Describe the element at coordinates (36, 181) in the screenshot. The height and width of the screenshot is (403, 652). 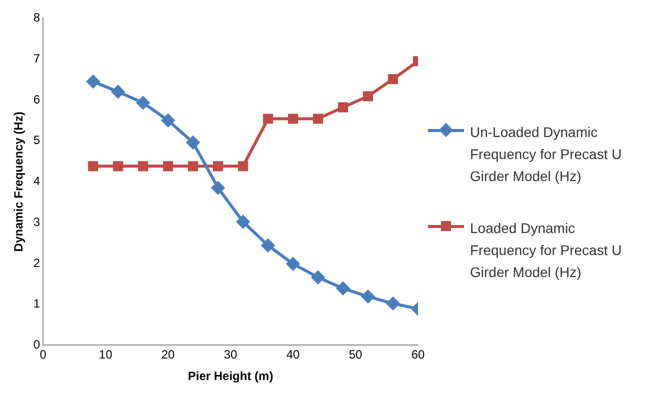
I see `y-tick-label: 4` at that location.